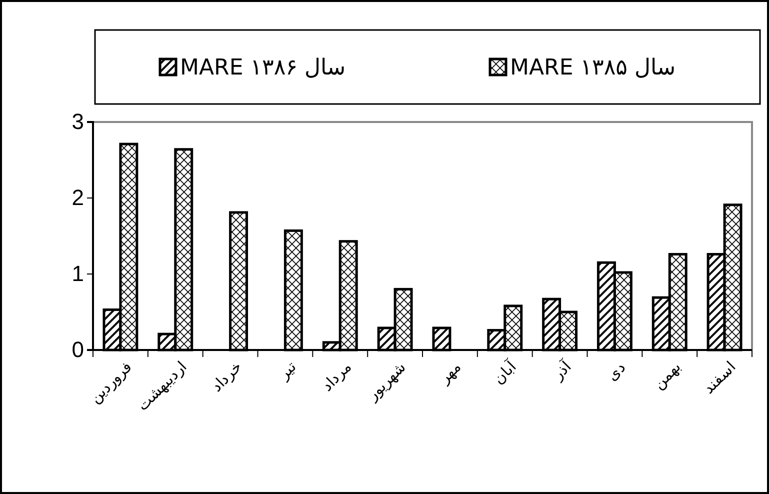 Image resolution: width=769 pixels, height=494 pixels. I want to click on y-tick-label: 3, so click(78, 121).